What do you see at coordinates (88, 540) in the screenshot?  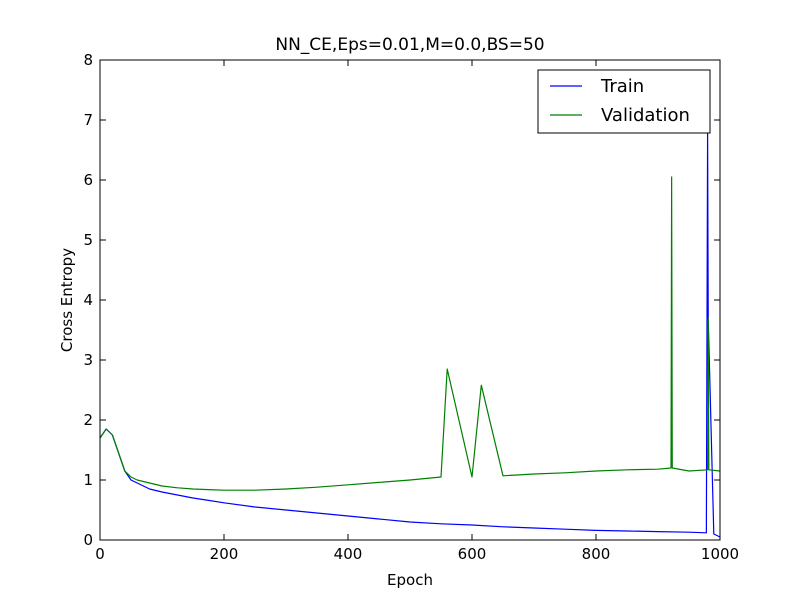 I see `y-tick-label: 0` at bounding box center [88, 540].